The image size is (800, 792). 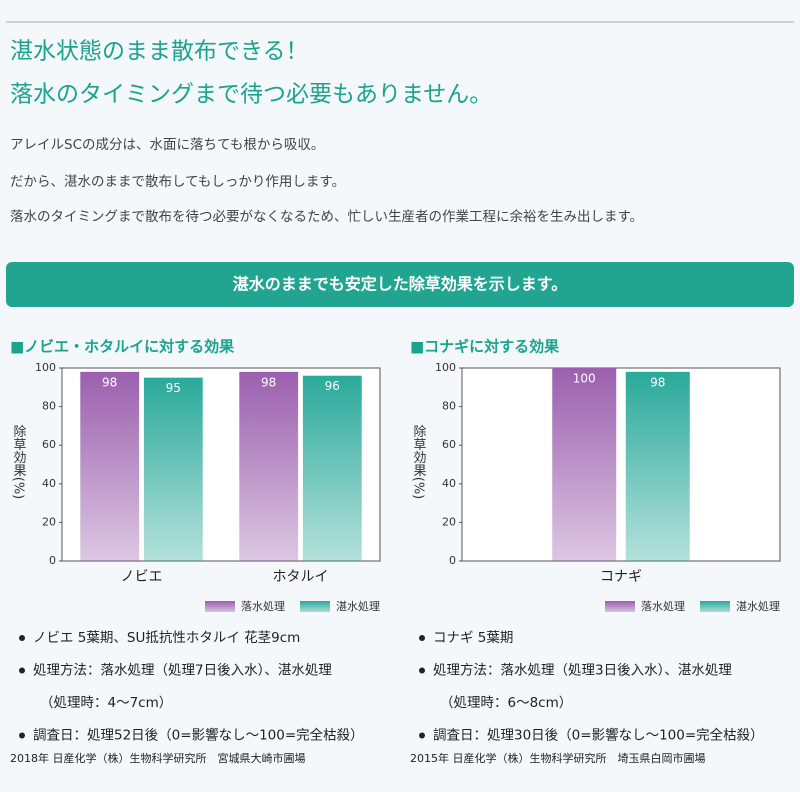 What do you see at coordinates (166, 638) in the screenshot?
I see `note: ノビエ 5葉期、SU抵抗性ホタルイ 花茎9cm` at bounding box center [166, 638].